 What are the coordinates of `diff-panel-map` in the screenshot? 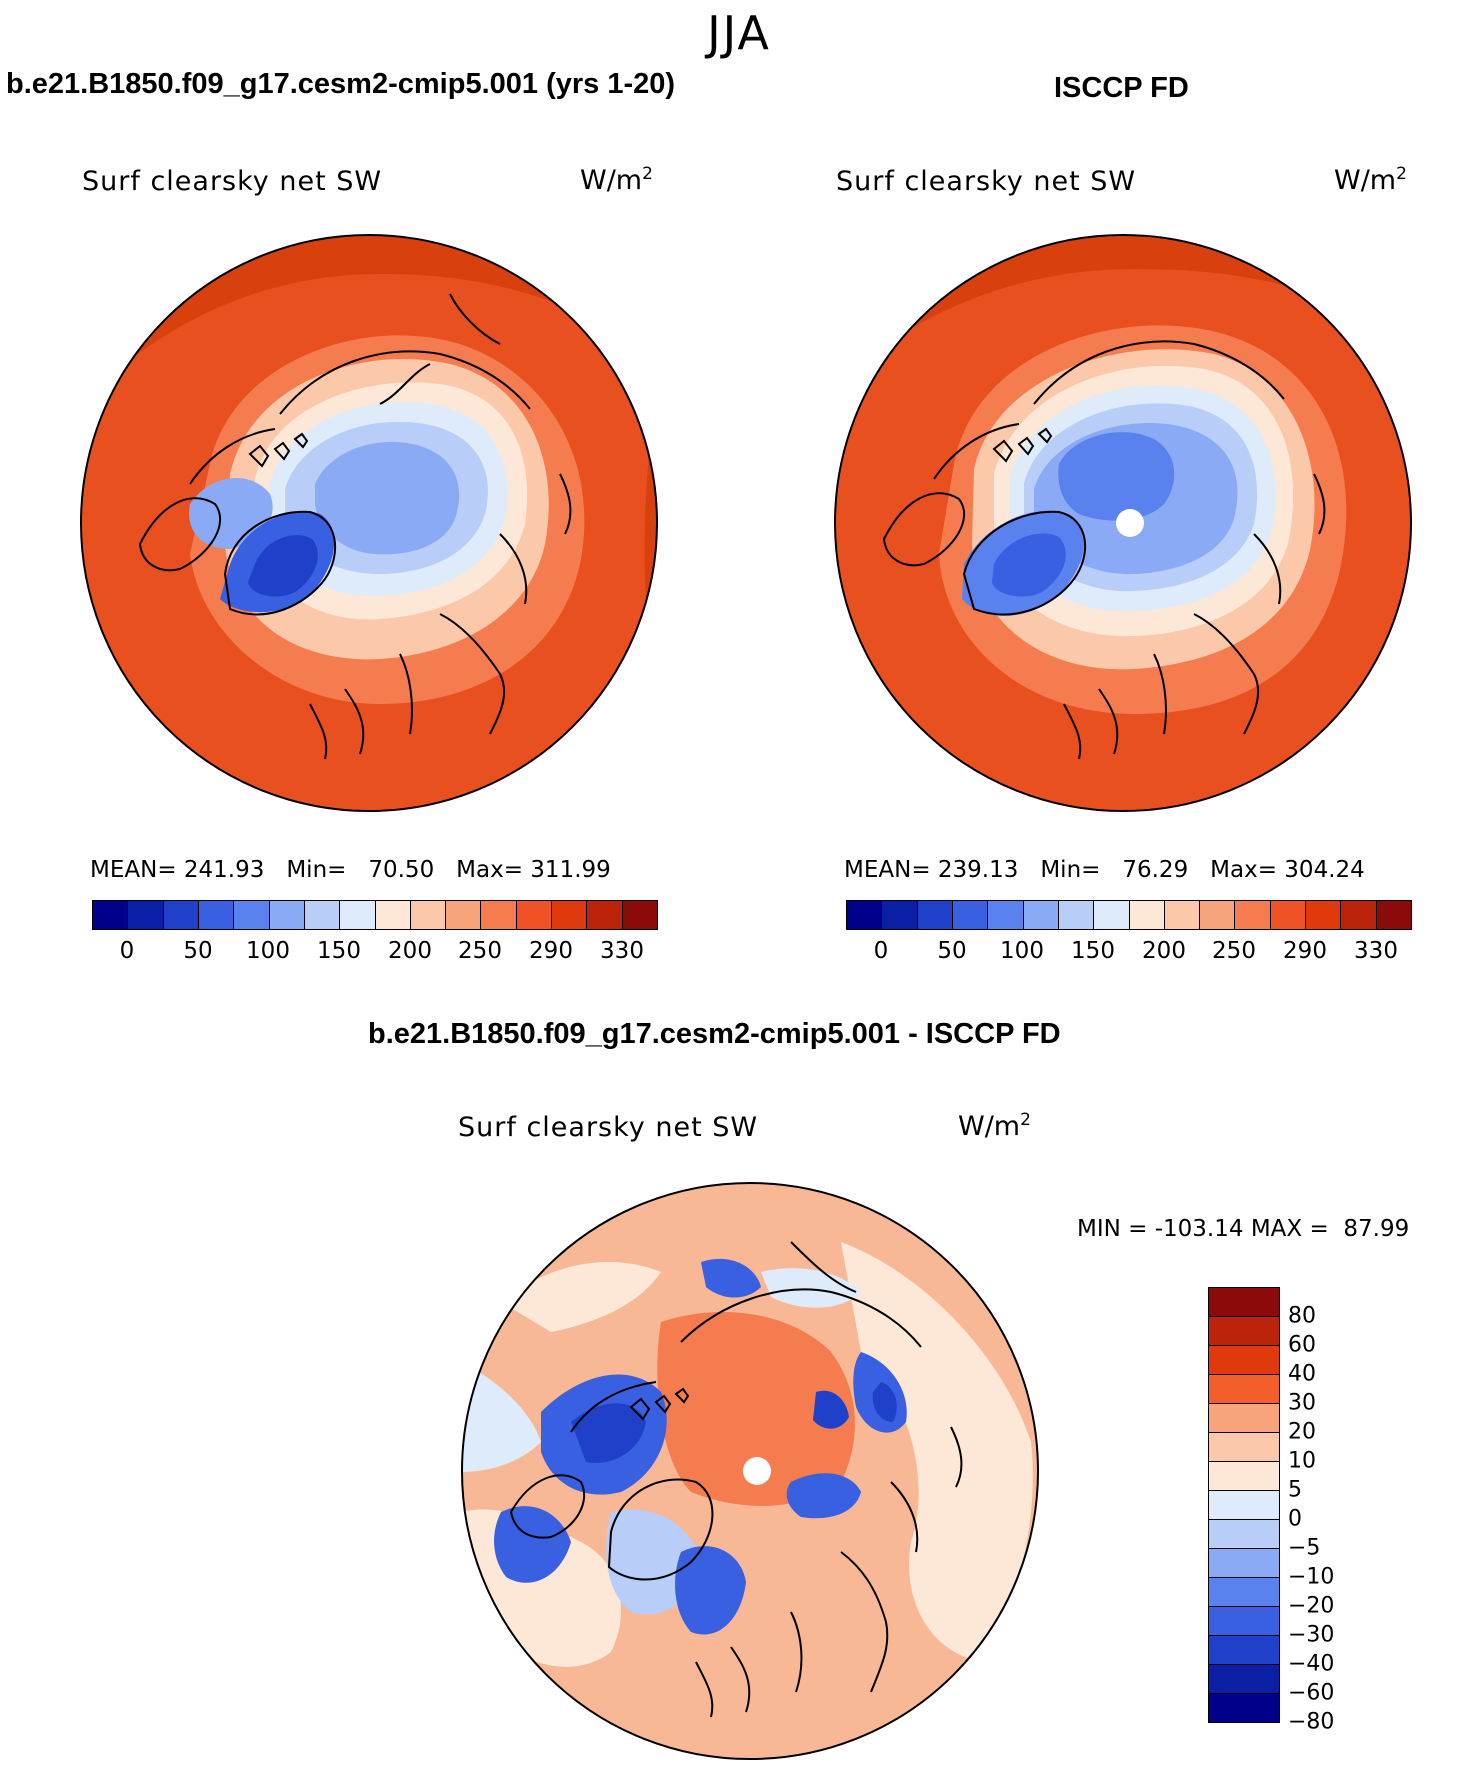 It's located at (750, 1471).